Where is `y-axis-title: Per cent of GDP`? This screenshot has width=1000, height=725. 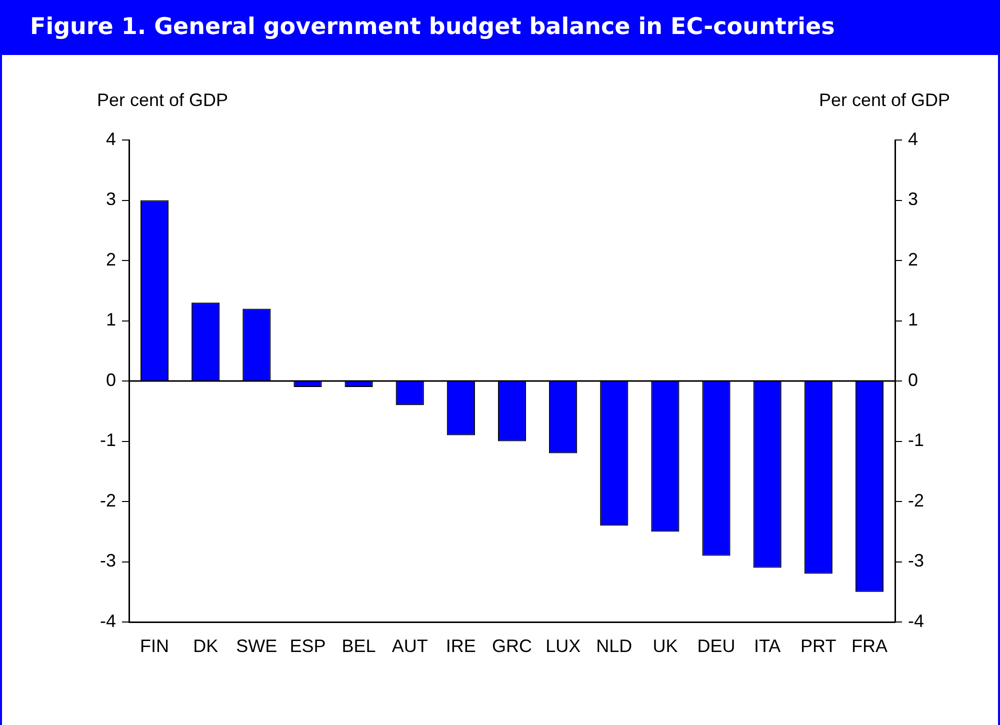
y-axis-title: Per cent of GDP is located at coordinates (162, 100).